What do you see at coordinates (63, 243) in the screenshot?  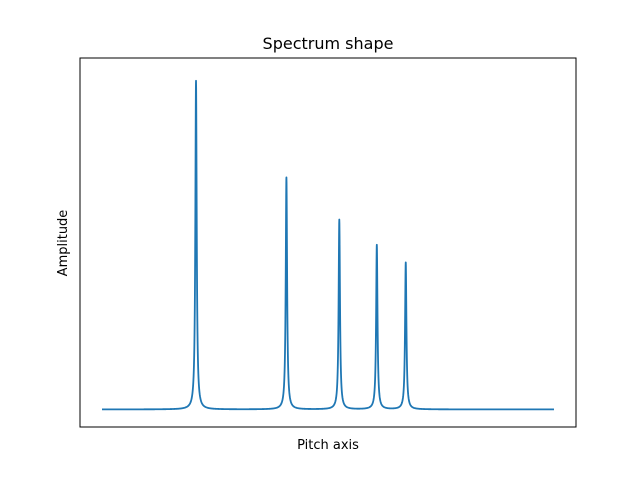 I see `y-axis-label: Amplitude` at bounding box center [63, 243].